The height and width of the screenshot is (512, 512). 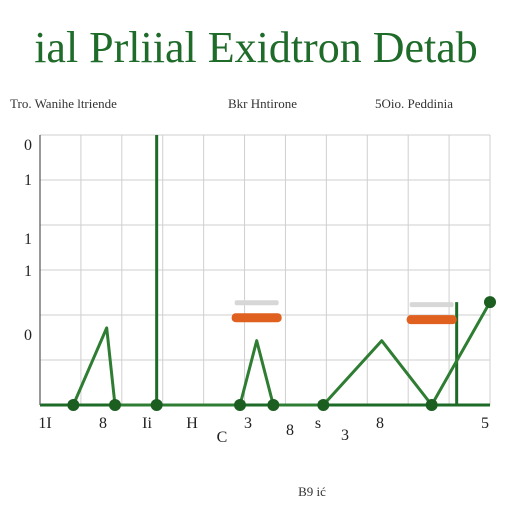 What do you see at coordinates (262, 103) in the screenshot?
I see `subtitle-2: Bkr Hntirone` at bounding box center [262, 103].